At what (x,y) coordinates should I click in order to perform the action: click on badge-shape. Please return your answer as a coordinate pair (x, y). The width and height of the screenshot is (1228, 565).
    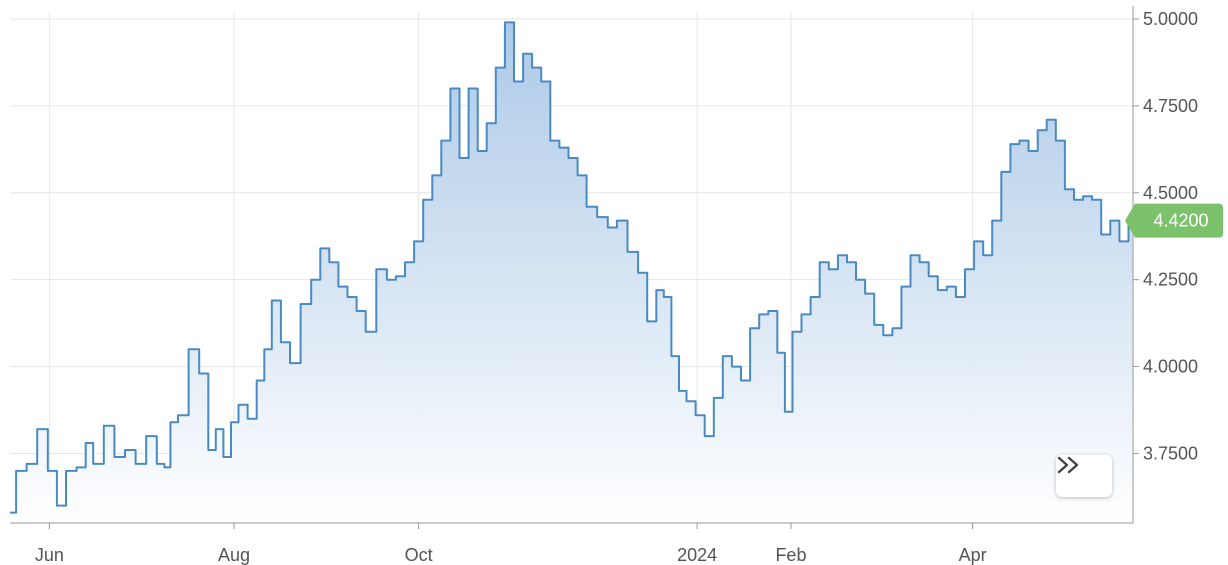
    Looking at the image, I should click on (1174, 220).